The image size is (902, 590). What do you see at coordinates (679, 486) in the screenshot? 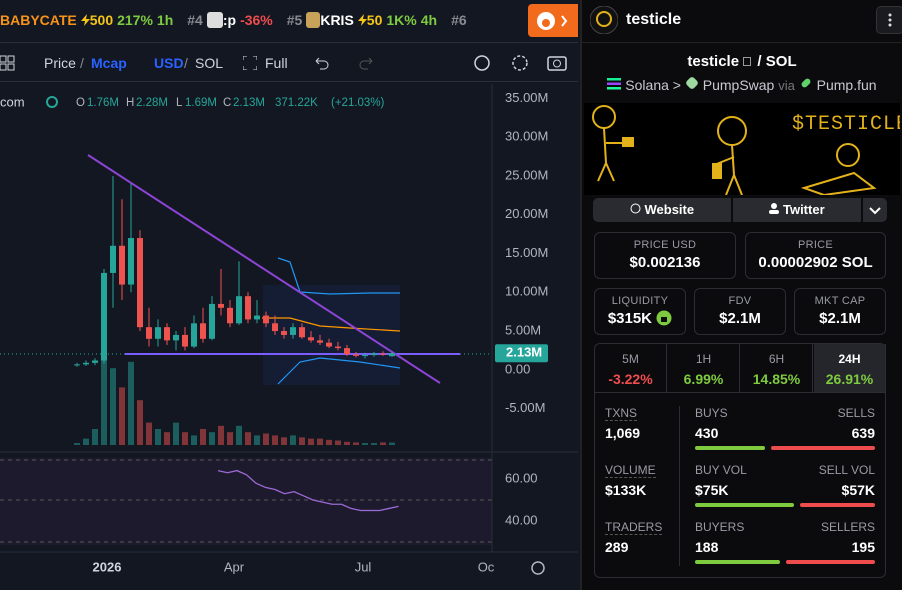
I see `divider` at bounding box center [679, 486].